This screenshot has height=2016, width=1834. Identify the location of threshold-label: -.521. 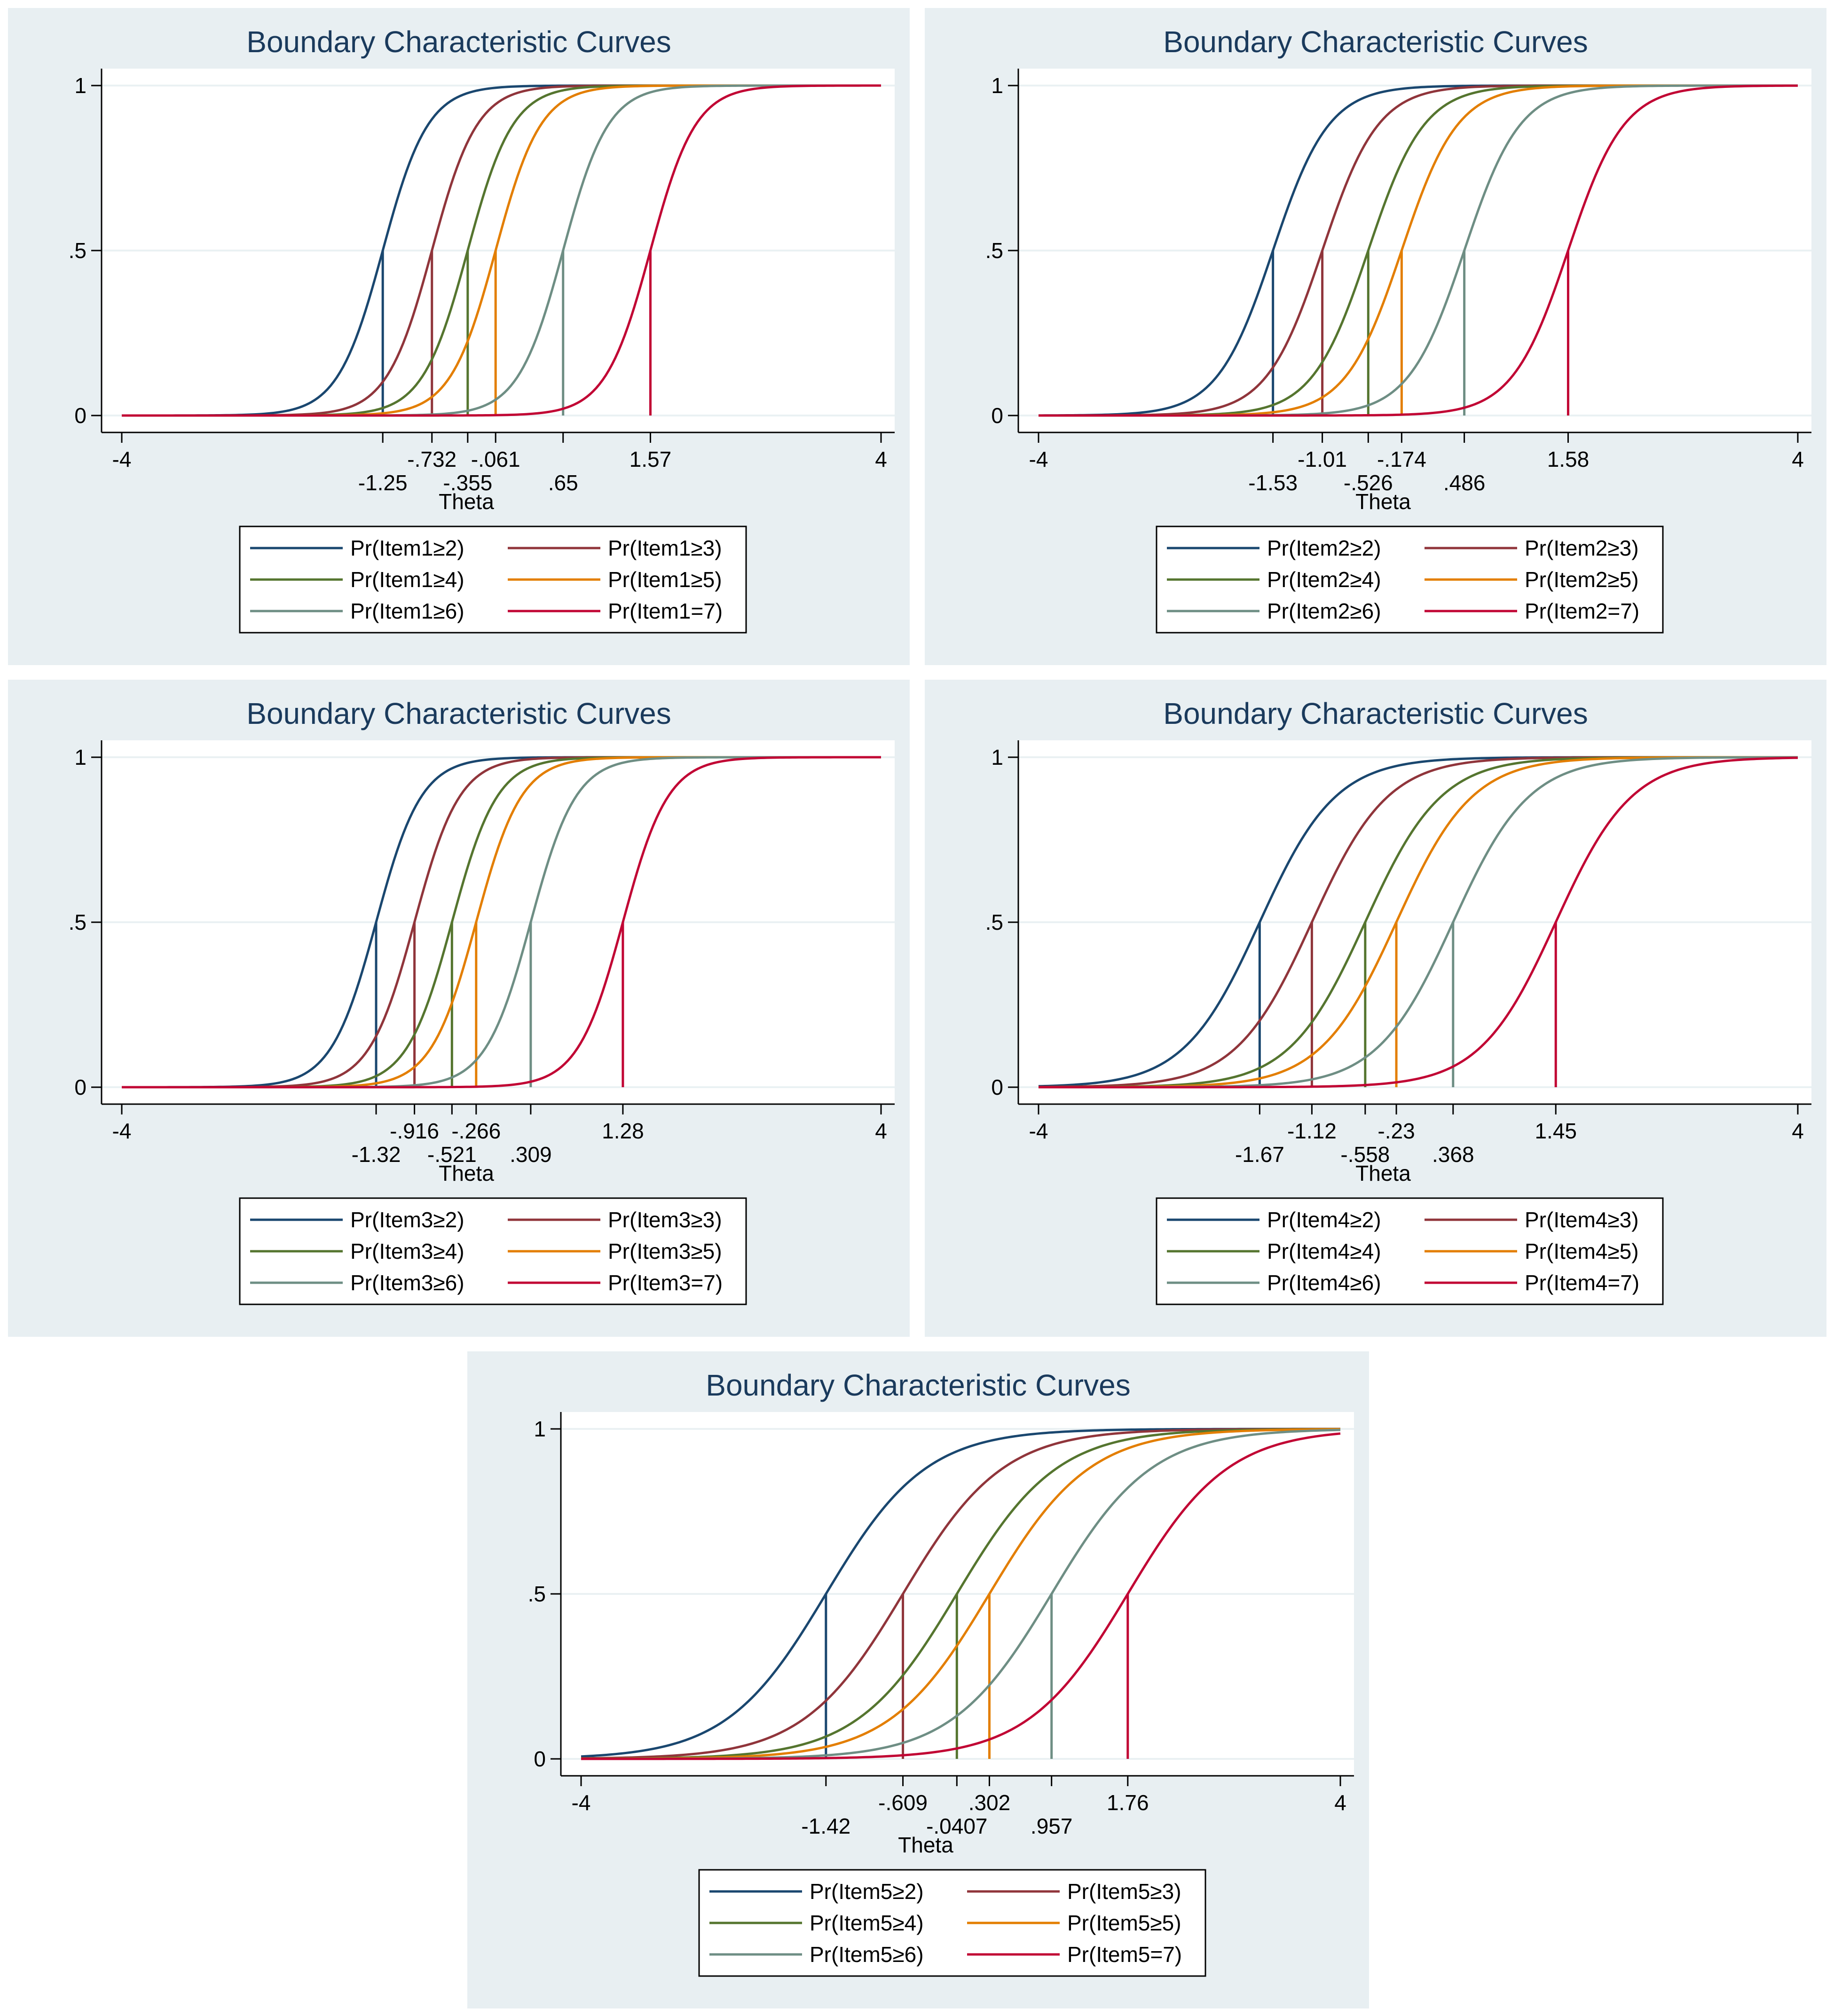
(452, 1154).